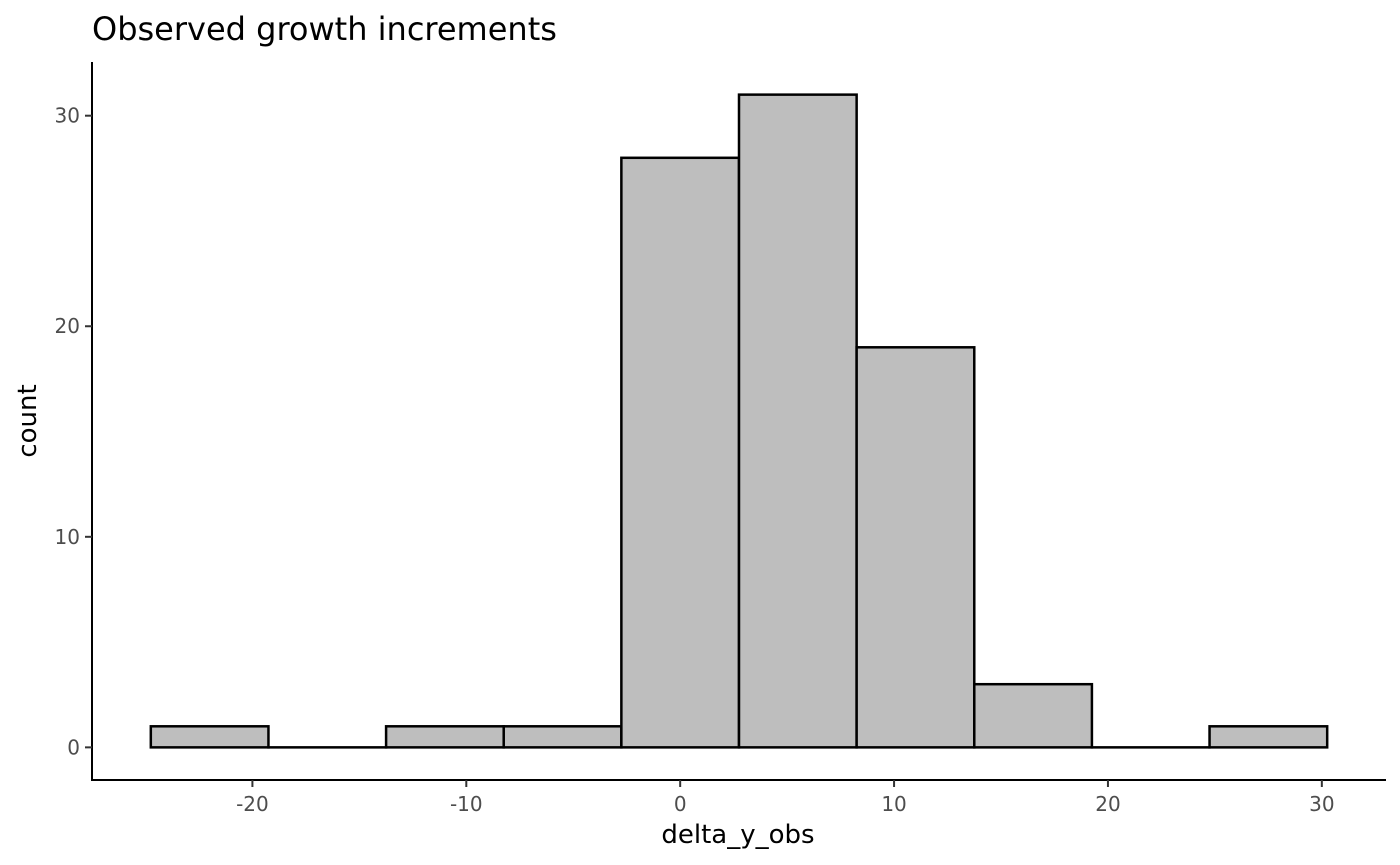 The image size is (1400, 865). What do you see at coordinates (252, 804) in the screenshot?
I see `x-tick-label: -20` at bounding box center [252, 804].